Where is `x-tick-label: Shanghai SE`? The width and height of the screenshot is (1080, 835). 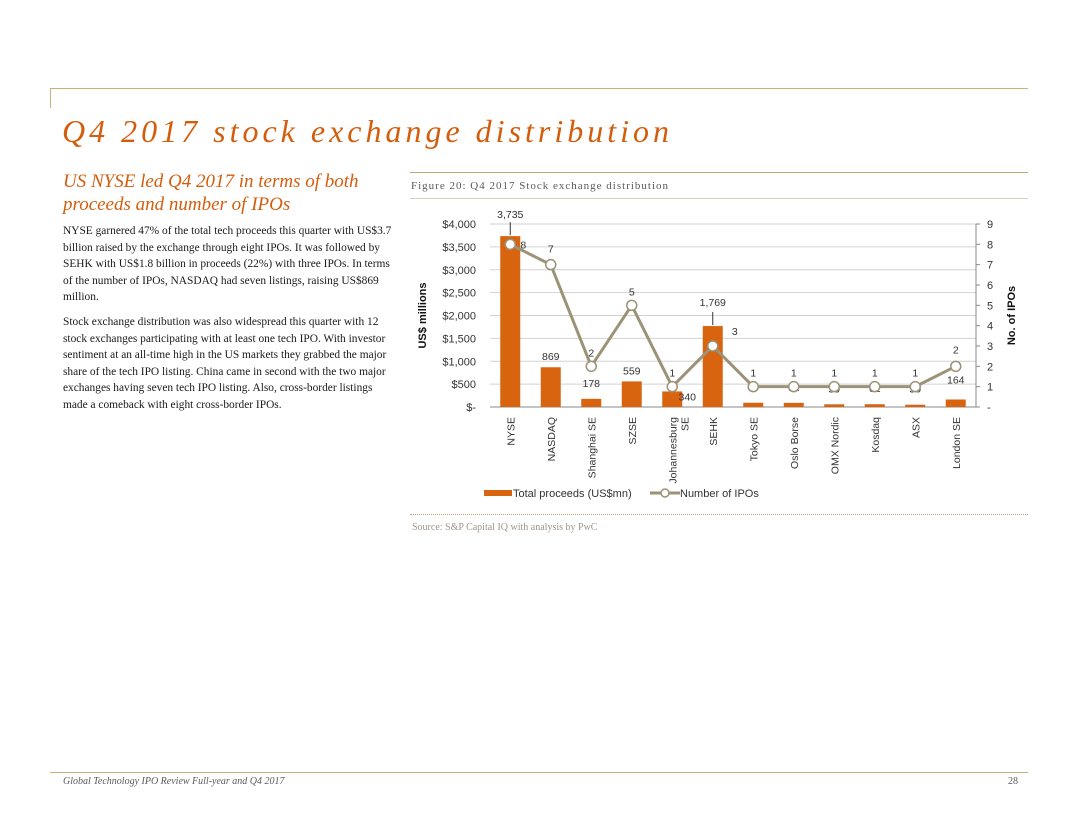 x-tick-label: Shanghai SE is located at coordinates (592, 447).